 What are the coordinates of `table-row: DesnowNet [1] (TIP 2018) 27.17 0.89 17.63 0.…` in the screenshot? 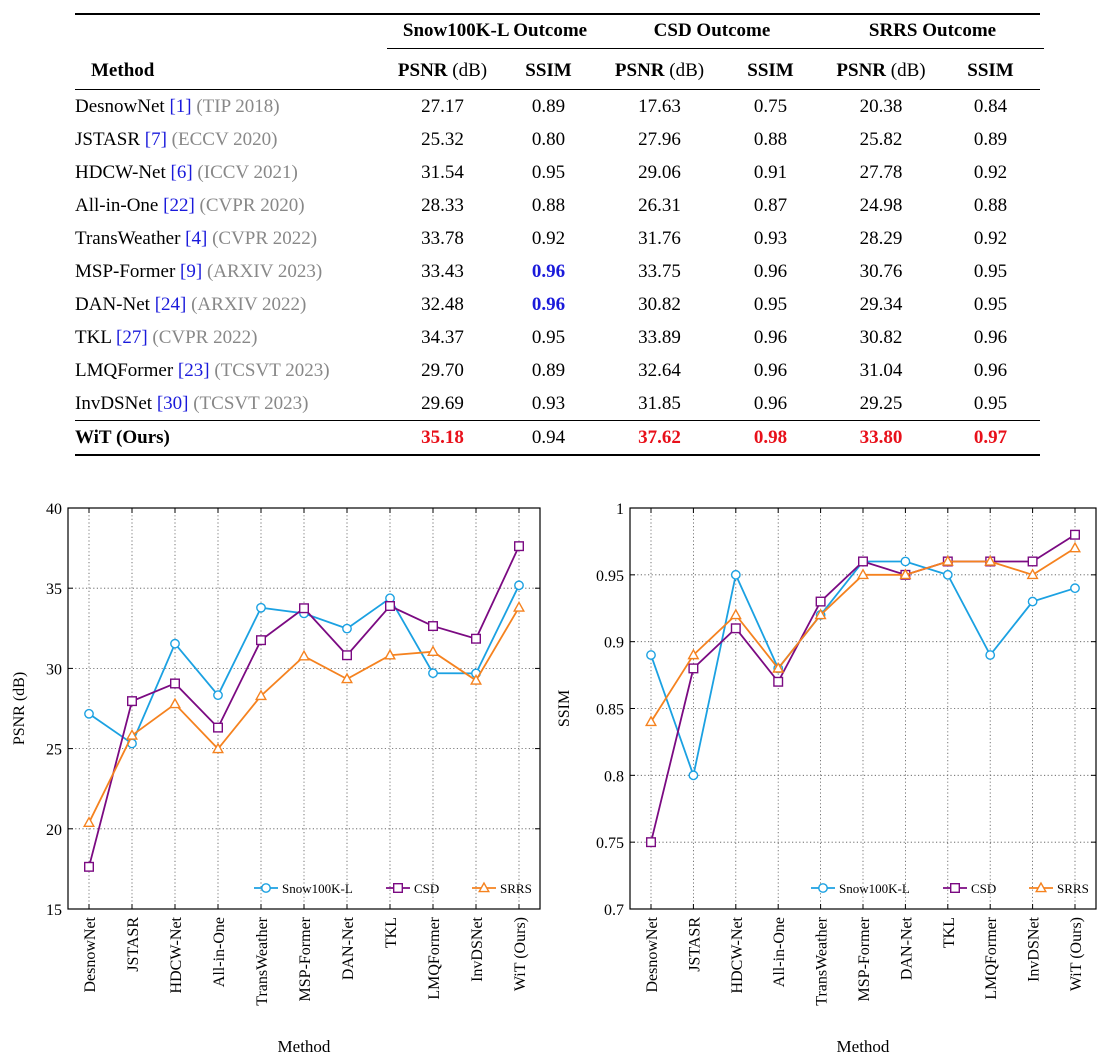 It's located at (557, 106).